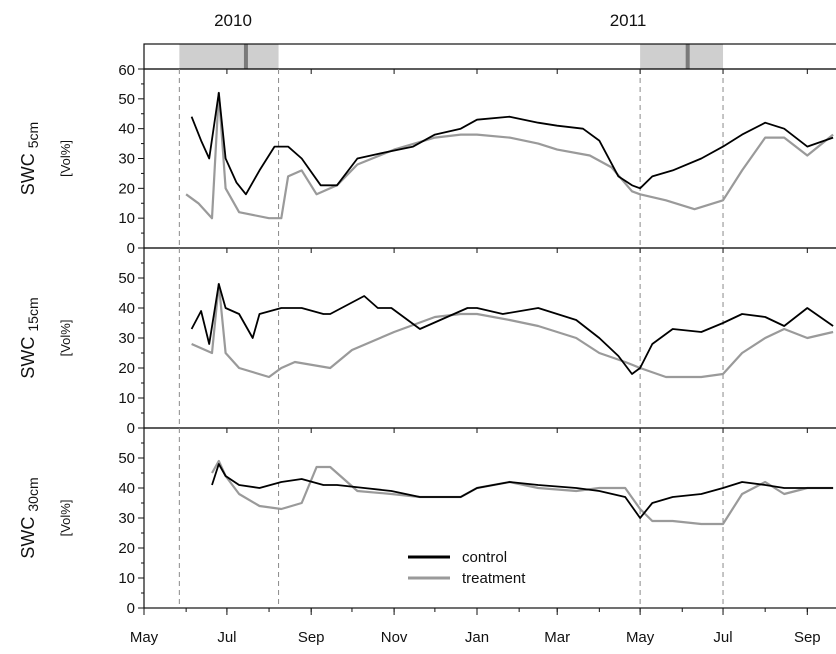 This screenshot has width=836, height=654. What do you see at coordinates (557, 637) in the screenshot?
I see `x-tick-label-5: Mar` at bounding box center [557, 637].